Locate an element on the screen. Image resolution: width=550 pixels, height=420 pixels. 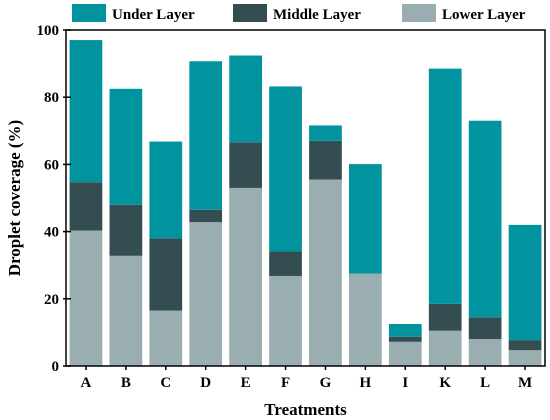
bar-D-lower-layer is located at coordinates (206, 294).